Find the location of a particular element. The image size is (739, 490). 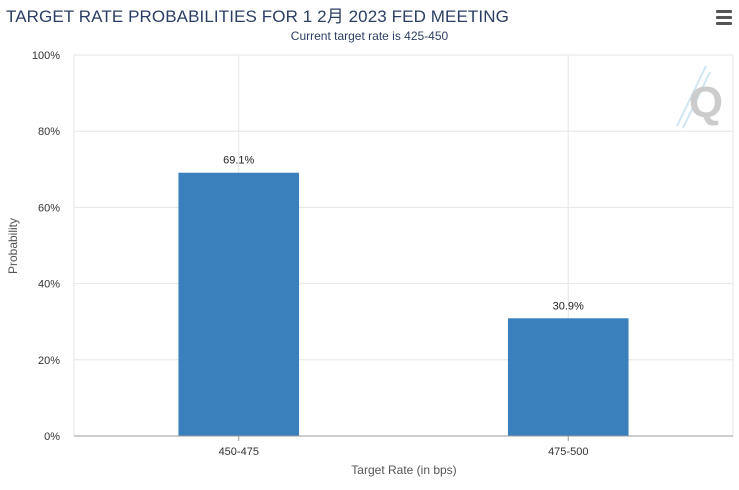

data-label: 30.9% is located at coordinates (568, 306).